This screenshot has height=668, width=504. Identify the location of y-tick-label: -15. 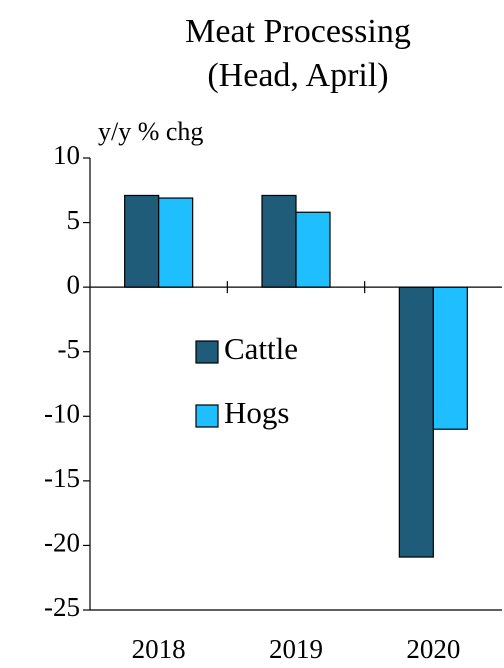
(62, 478).